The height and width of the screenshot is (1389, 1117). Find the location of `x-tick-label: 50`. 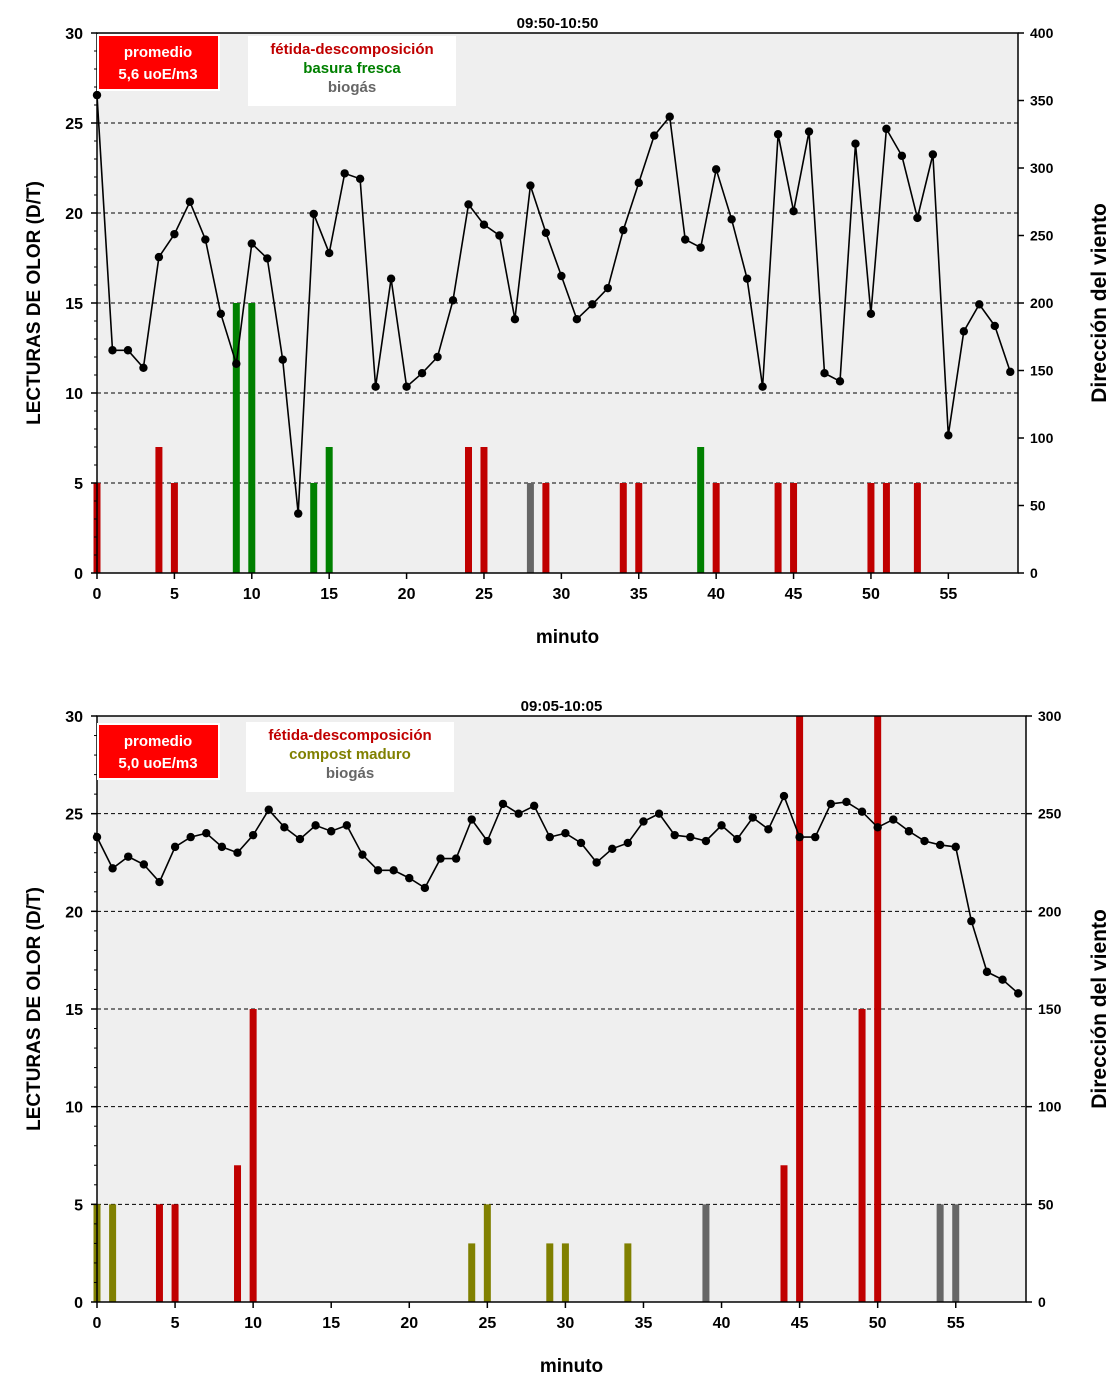

x-tick-label: 50 is located at coordinates (871, 594).